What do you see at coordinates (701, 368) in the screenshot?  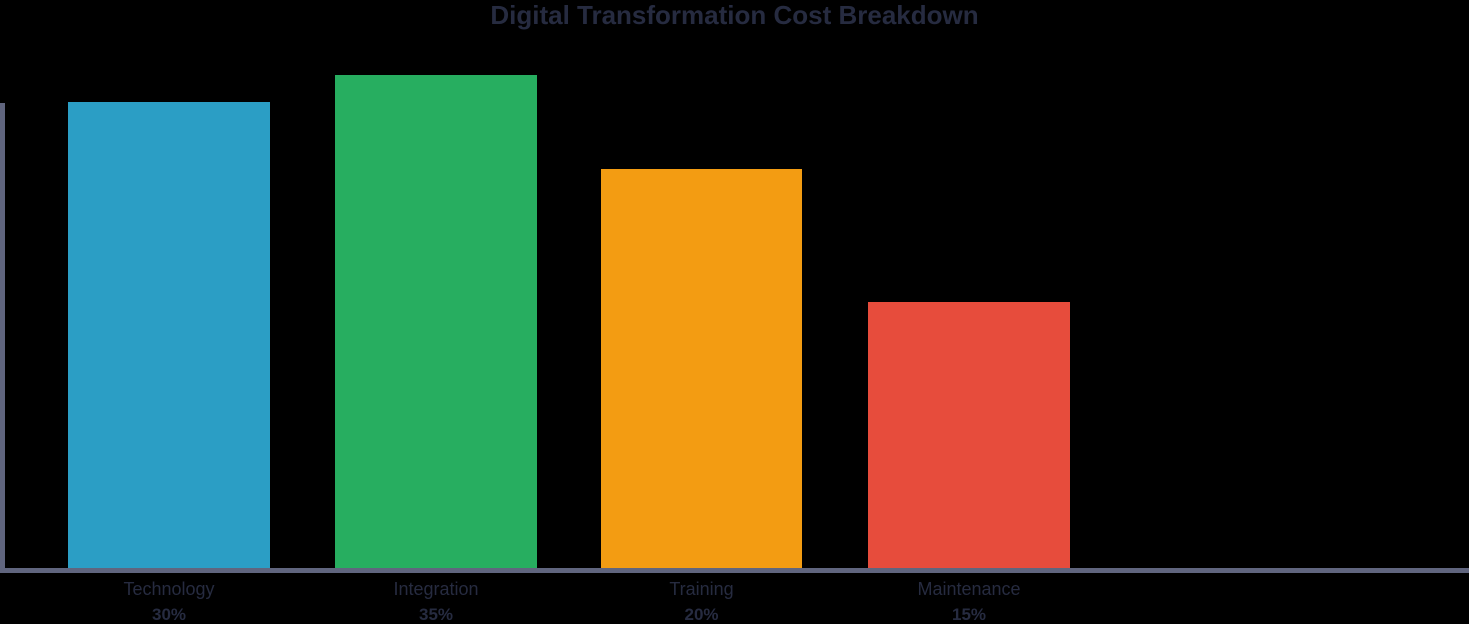 I see `bar-training` at bounding box center [701, 368].